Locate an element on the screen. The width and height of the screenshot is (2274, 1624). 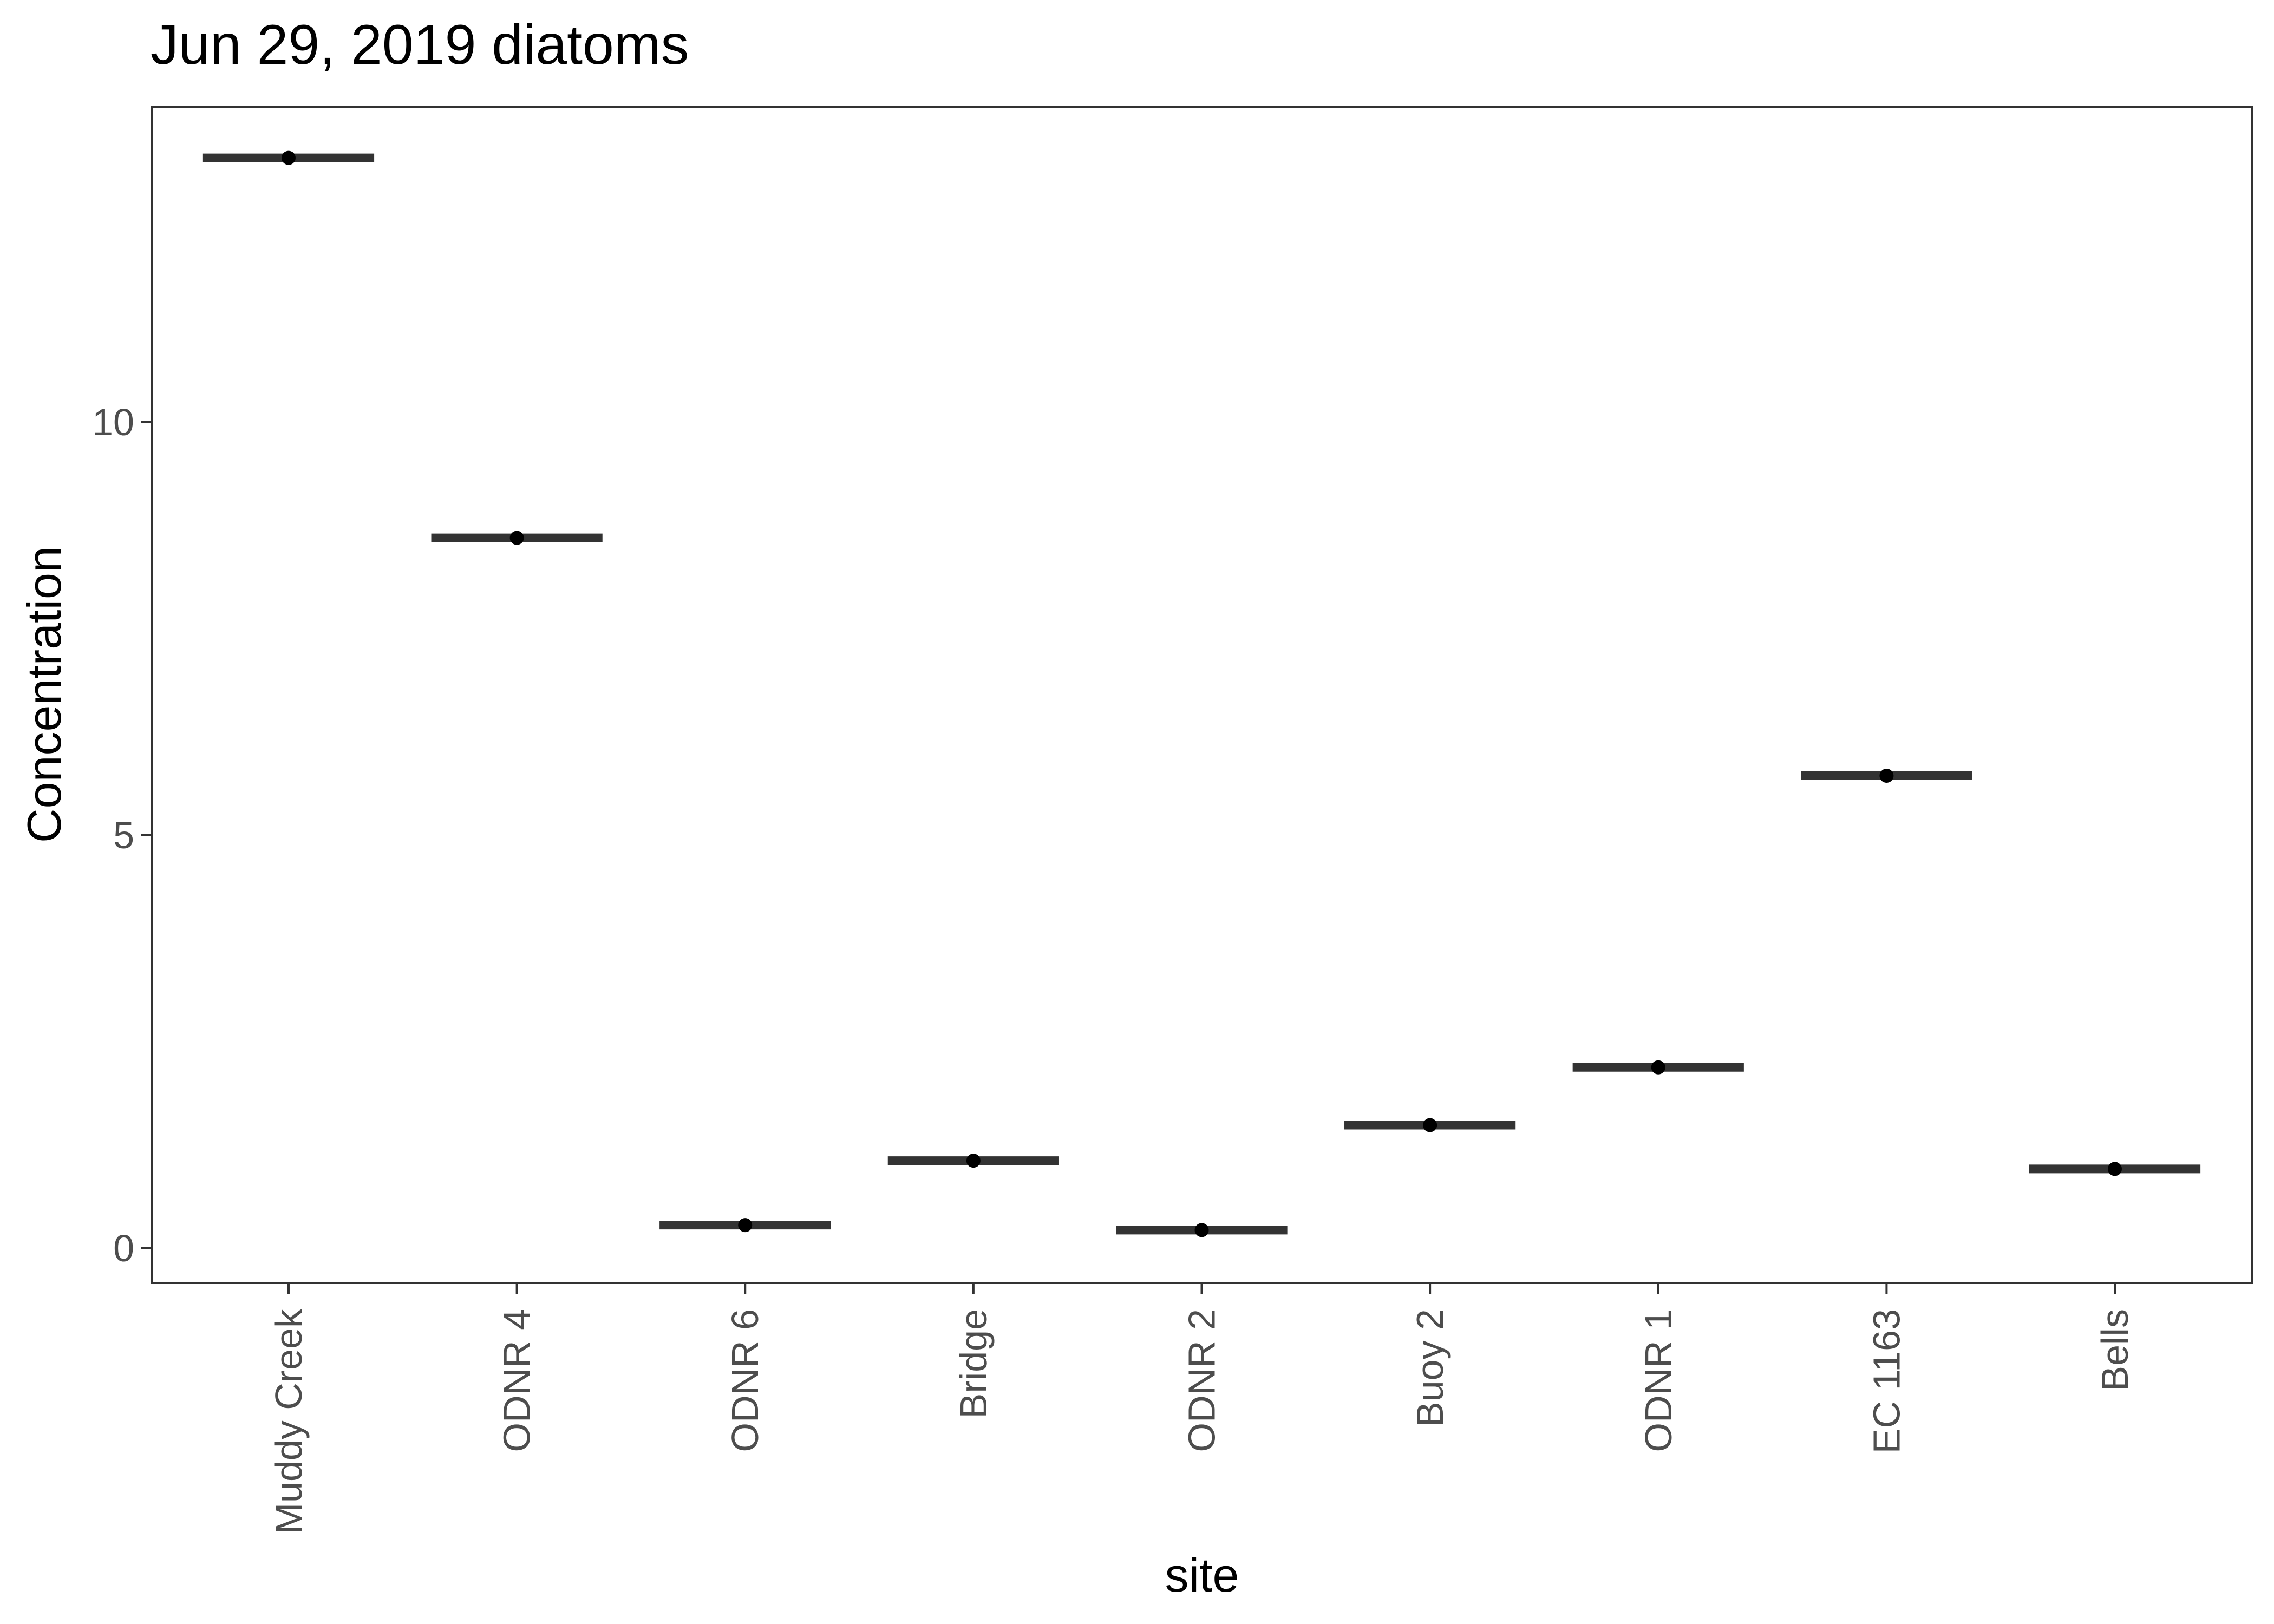
y-axis: 0 5 10 is located at coordinates (122, 835).